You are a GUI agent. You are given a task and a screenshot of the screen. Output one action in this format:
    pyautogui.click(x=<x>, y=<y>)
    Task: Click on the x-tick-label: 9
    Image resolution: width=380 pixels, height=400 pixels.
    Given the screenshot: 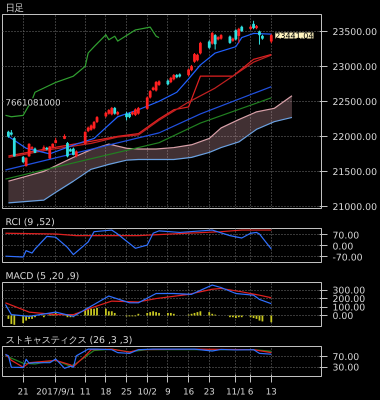 What is the action you would take?
    pyautogui.click(x=168, y=393)
    